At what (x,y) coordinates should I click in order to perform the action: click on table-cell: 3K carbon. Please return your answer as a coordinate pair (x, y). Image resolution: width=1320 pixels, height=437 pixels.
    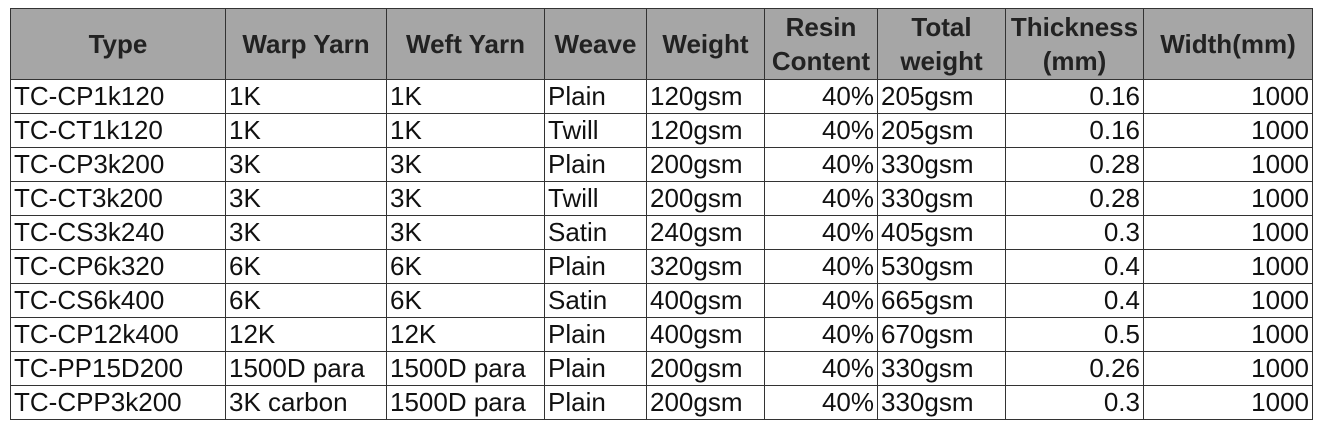
    Looking at the image, I should click on (306, 402).